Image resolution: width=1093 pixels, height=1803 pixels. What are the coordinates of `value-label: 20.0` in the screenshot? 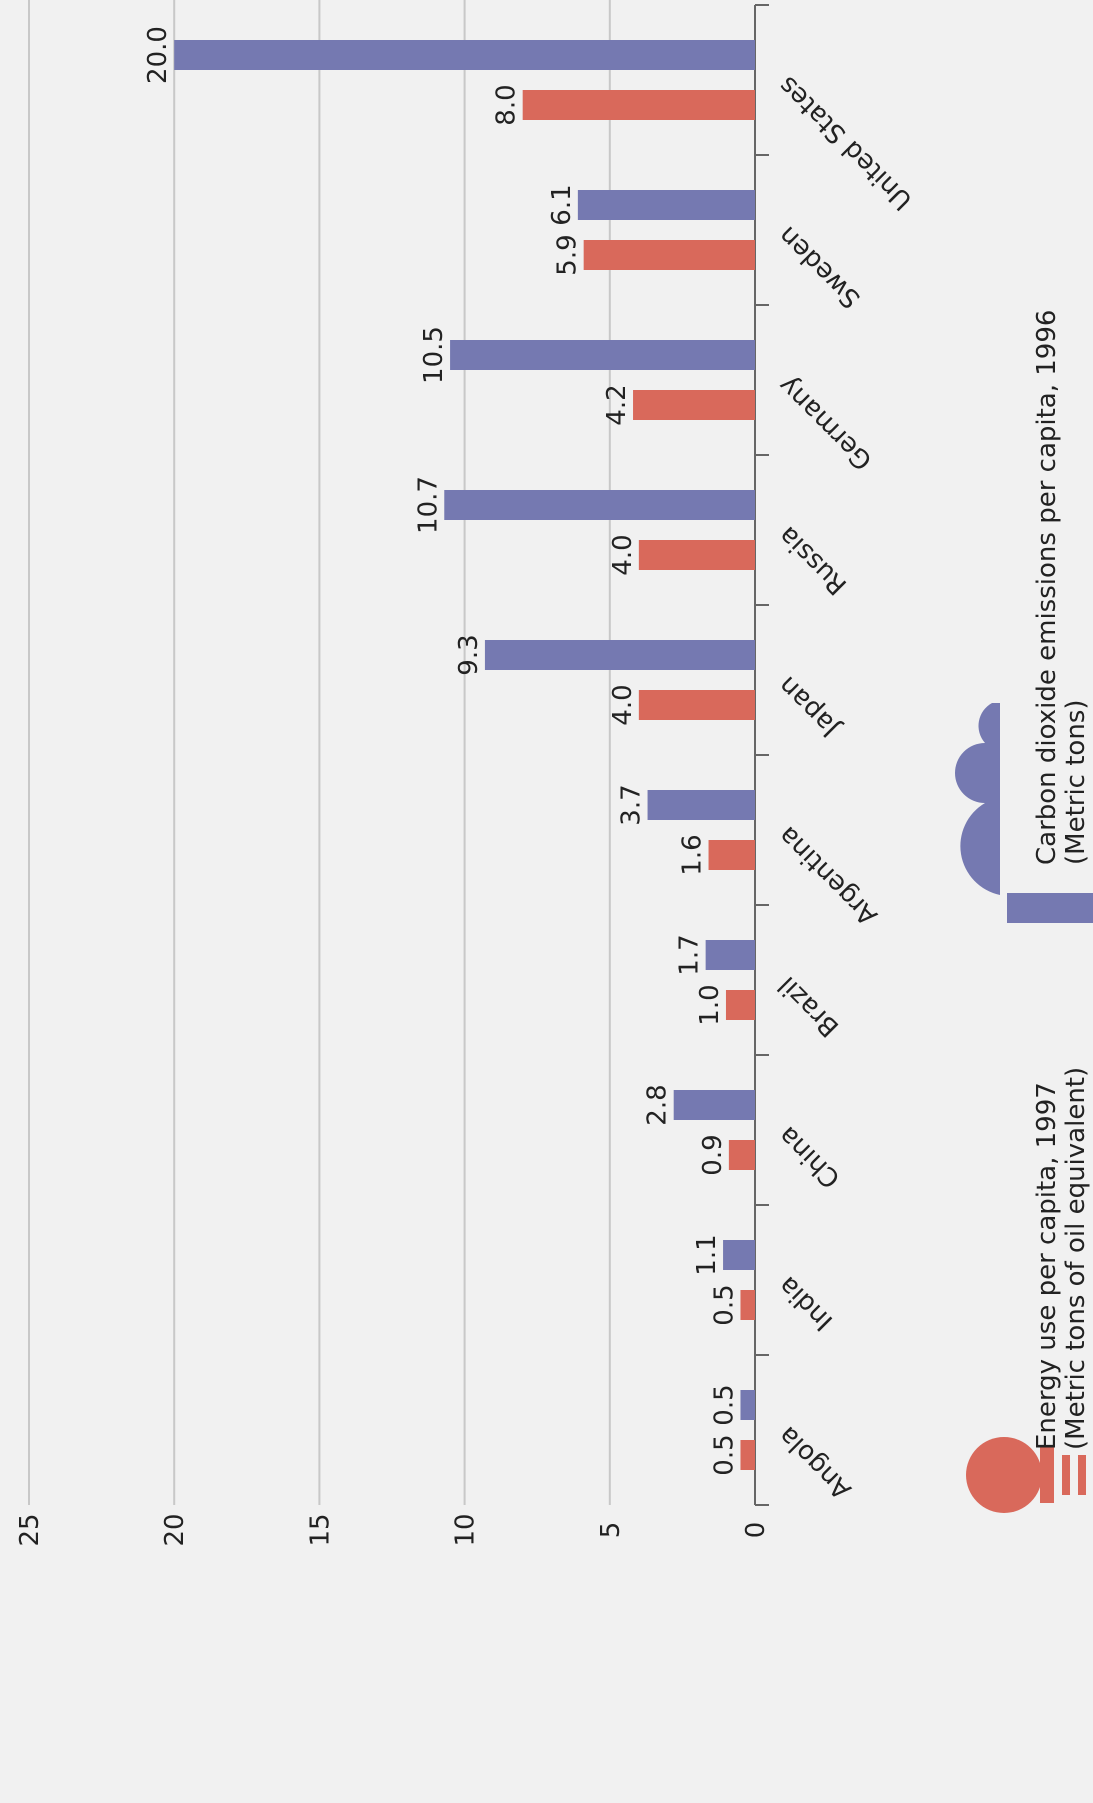 It's located at (158, 55).